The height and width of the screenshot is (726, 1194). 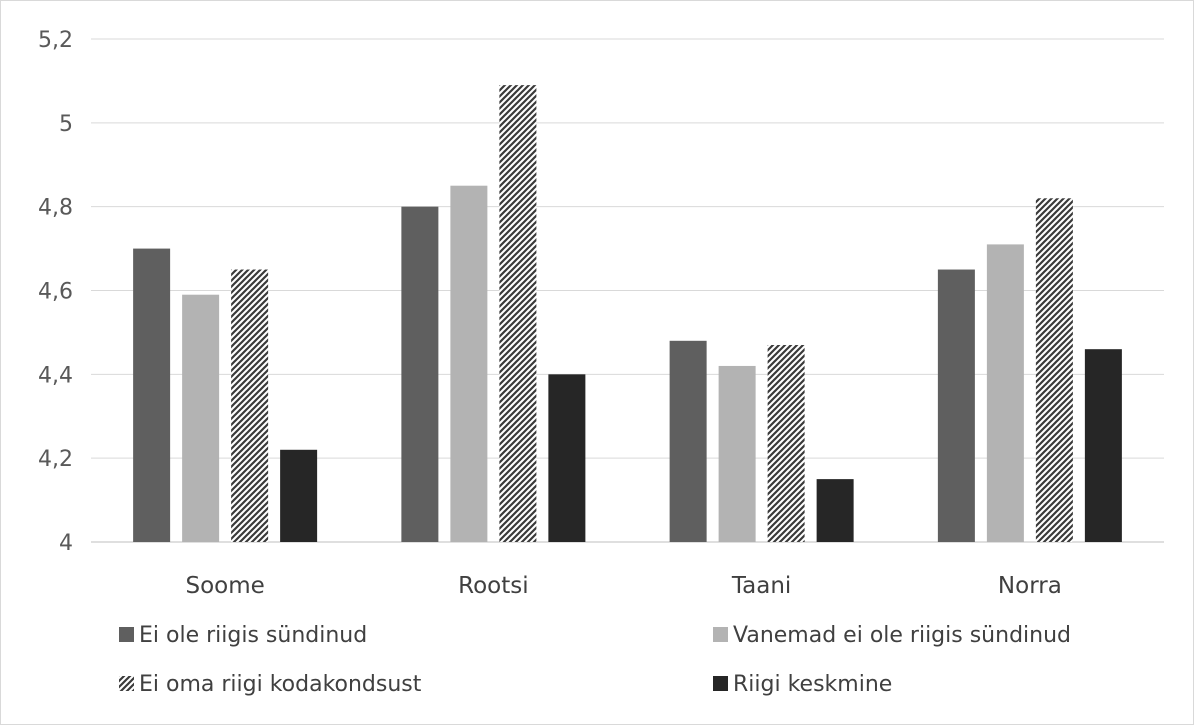 I want to click on y-tick-label: 4,6, so click(x=55, y=292).